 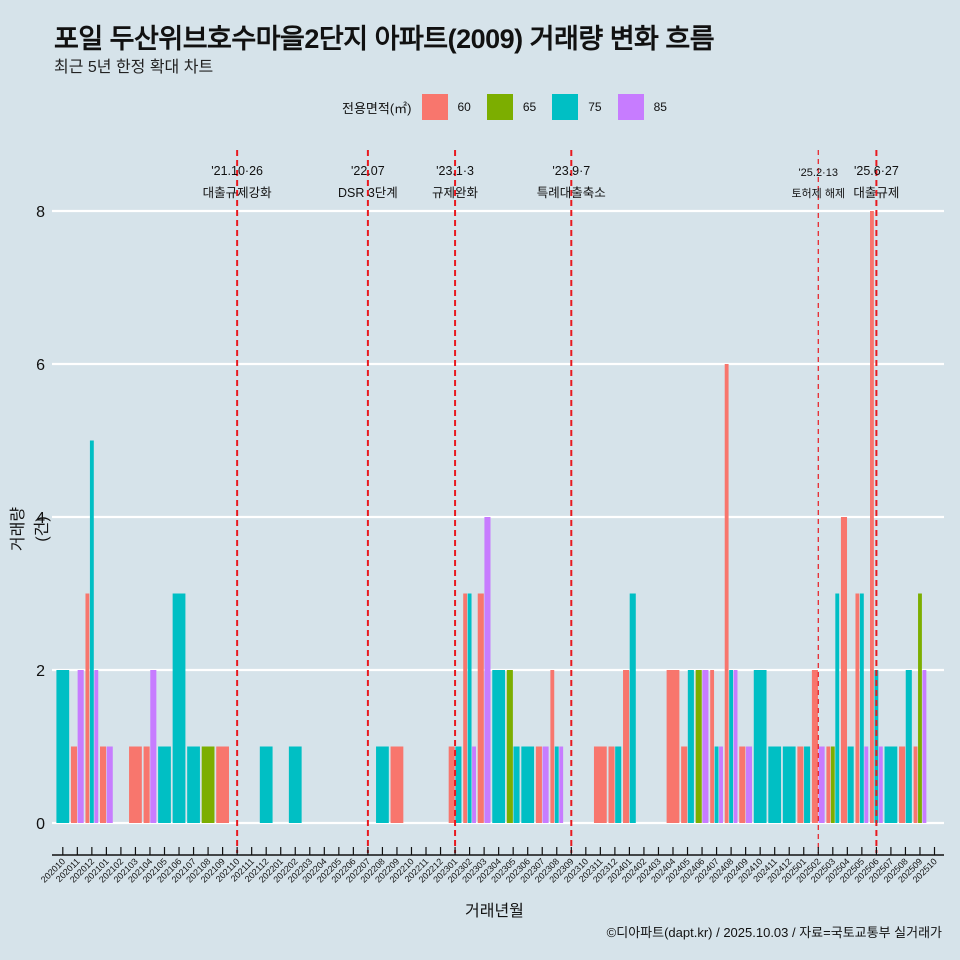 I want to click on y-tick-label: 4, so click(x=40, y=518).